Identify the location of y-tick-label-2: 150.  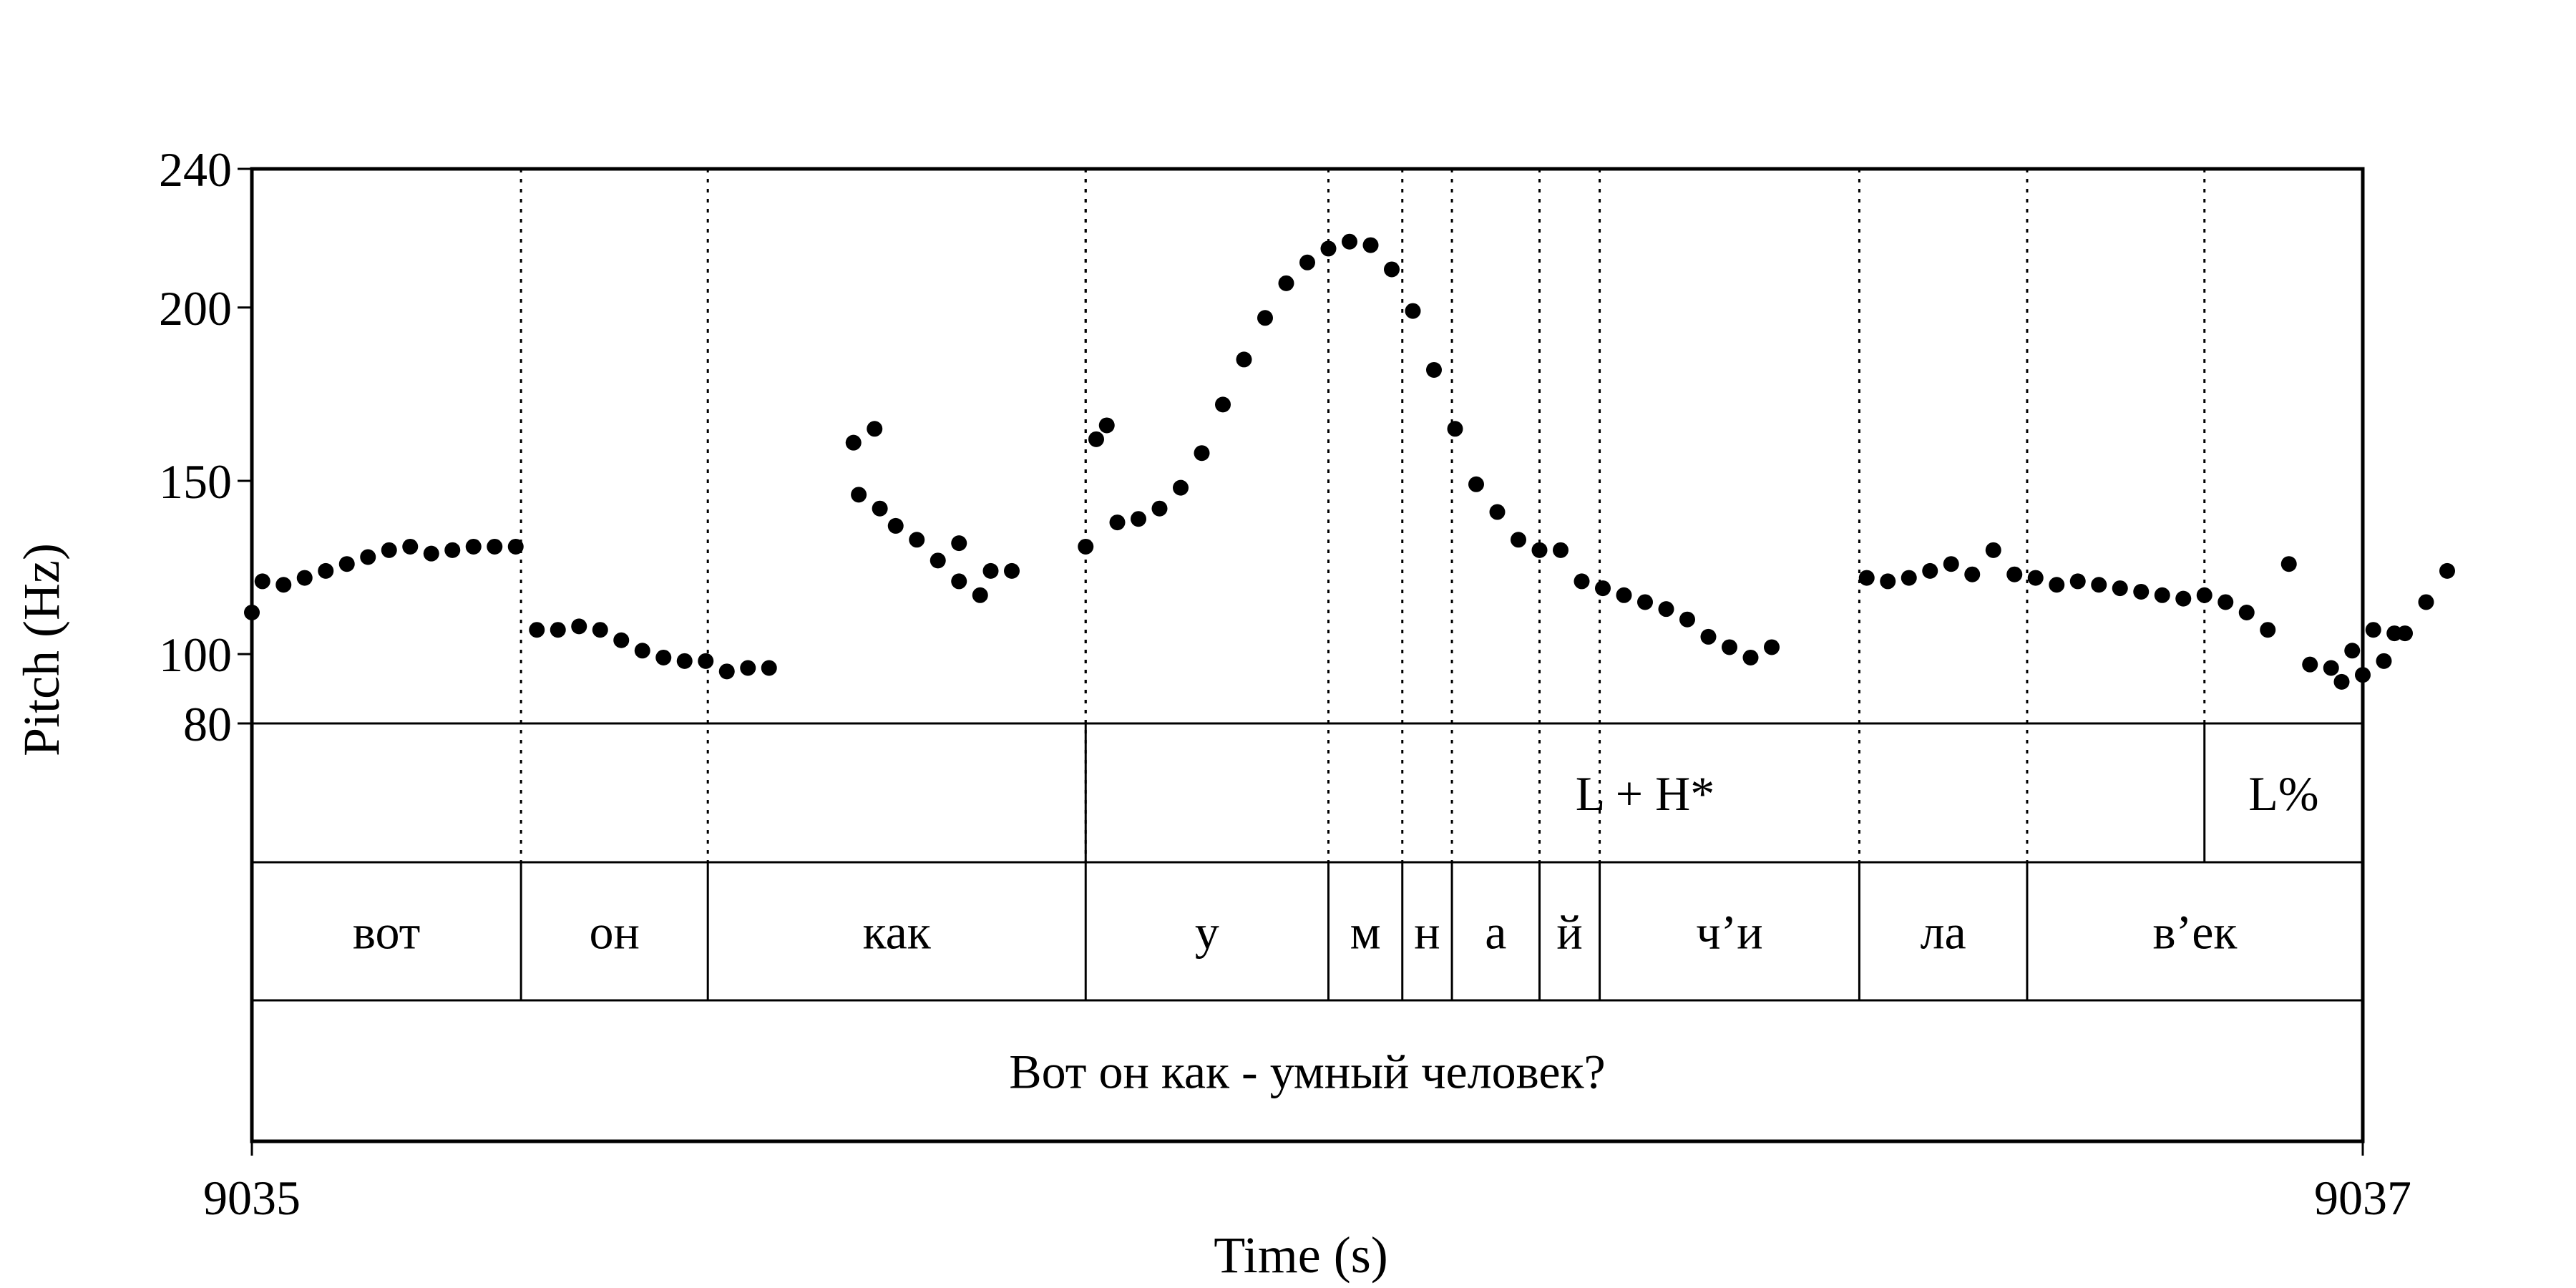
(195, 481).